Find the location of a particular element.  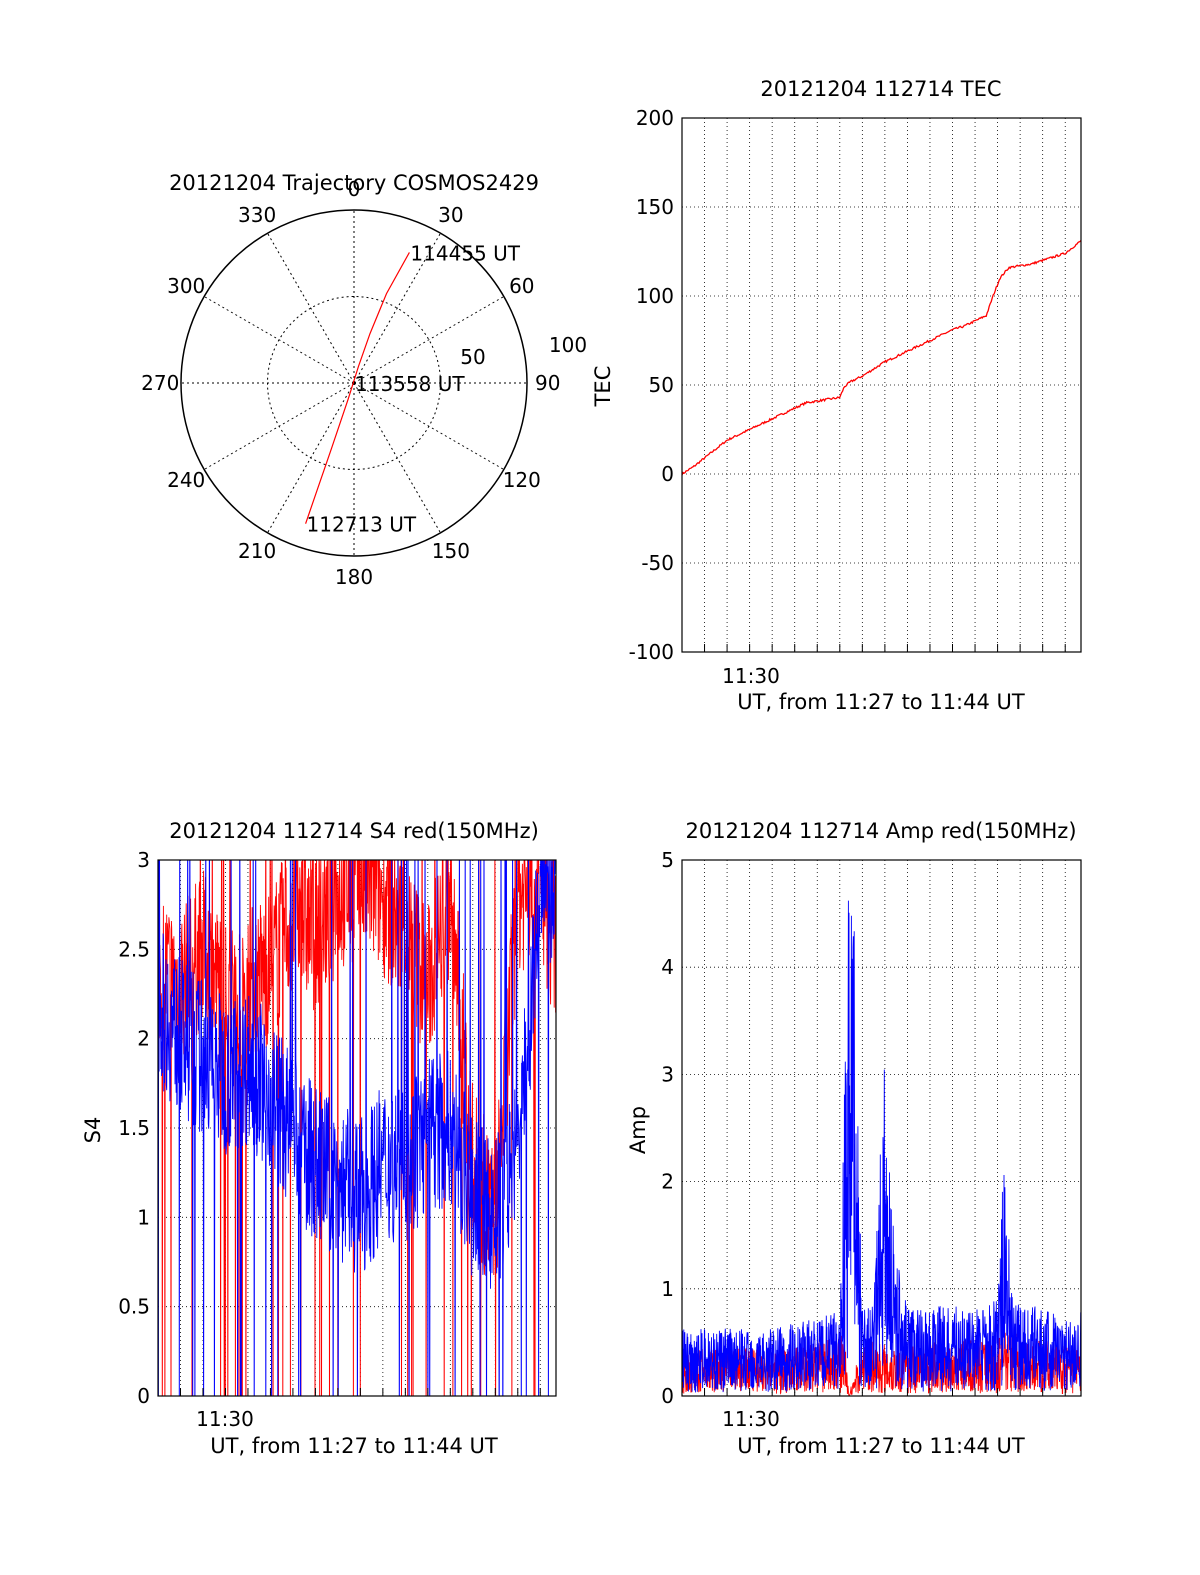

amp-ytick-label: 4 is located at coordinates (667, 967).